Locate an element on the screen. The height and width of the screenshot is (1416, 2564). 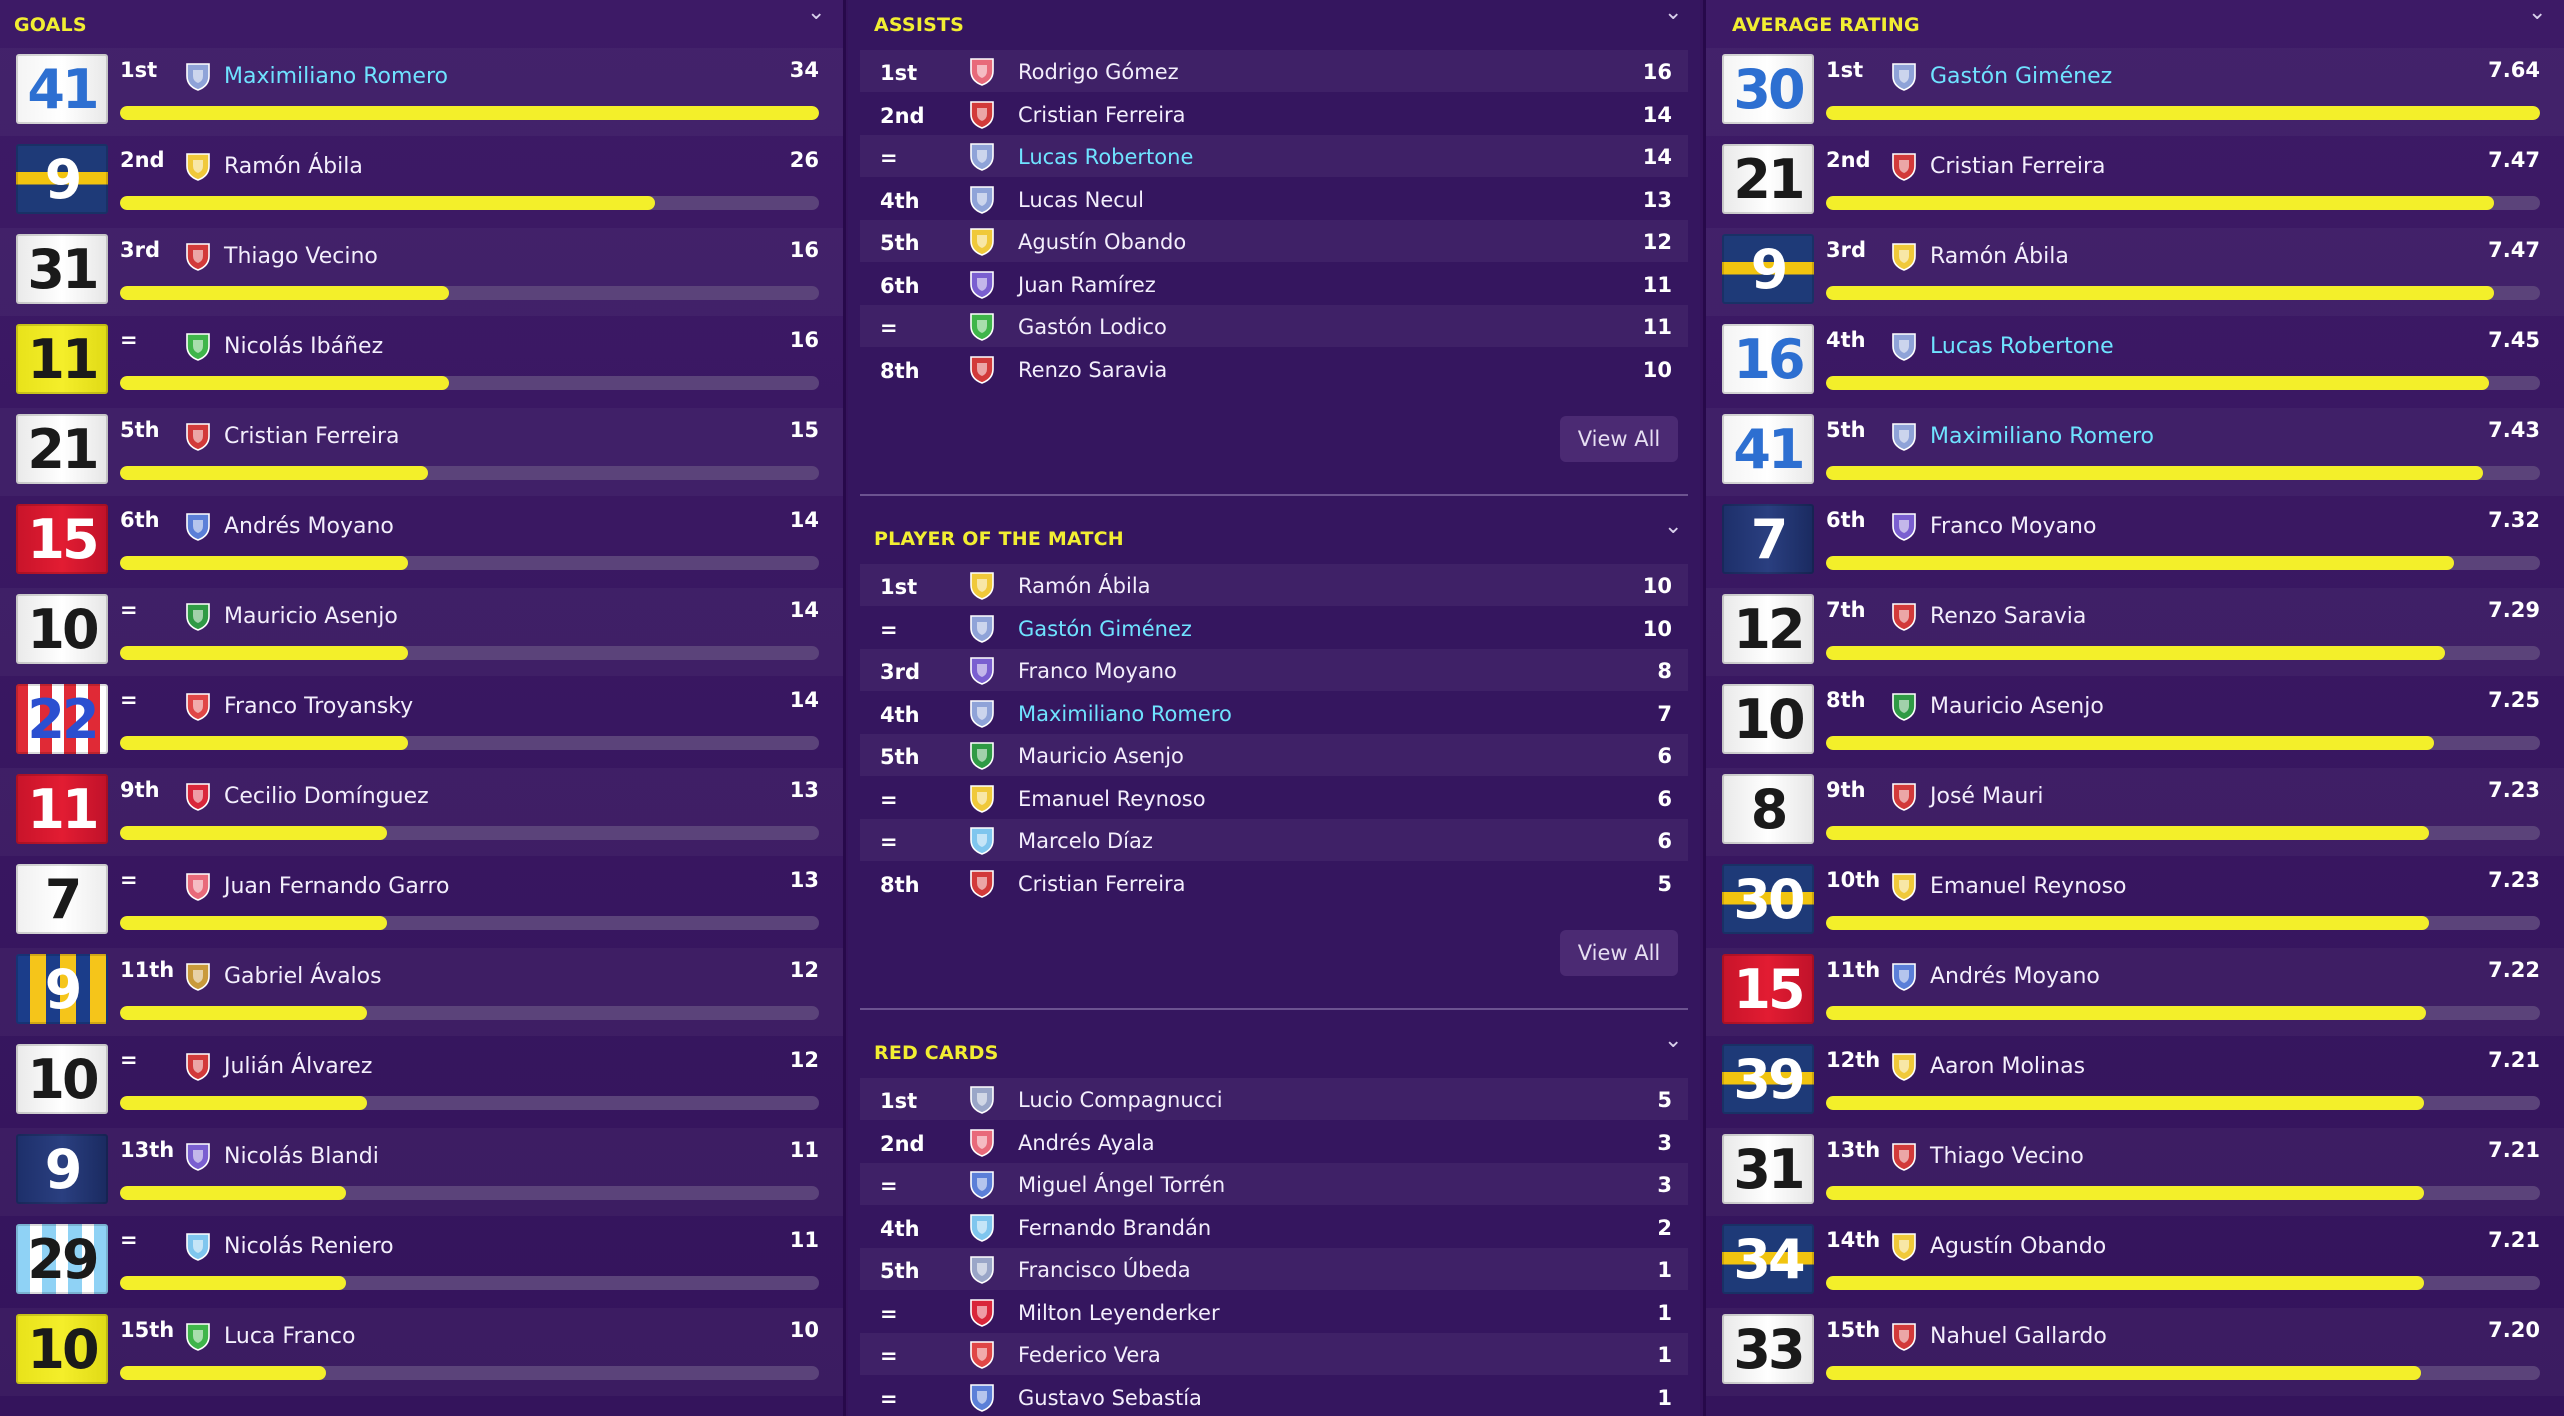
player-row: 9 13th Nicolás Blandi 11 is located at coordinates (421, 1172).